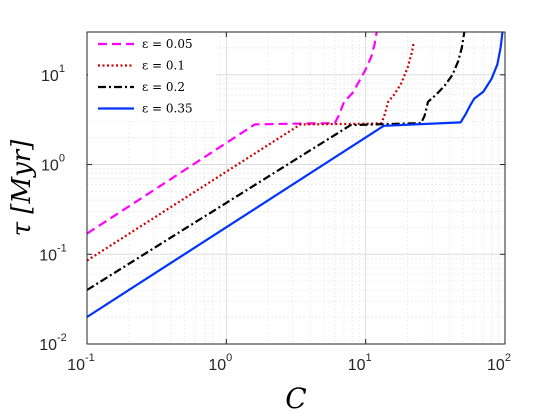 The height and width of the screenshot is (420, 560). What do you see at coordinates (295, 398) in the screenshot?
I see `x-axis-label: C` at bounding box center [295, 398].